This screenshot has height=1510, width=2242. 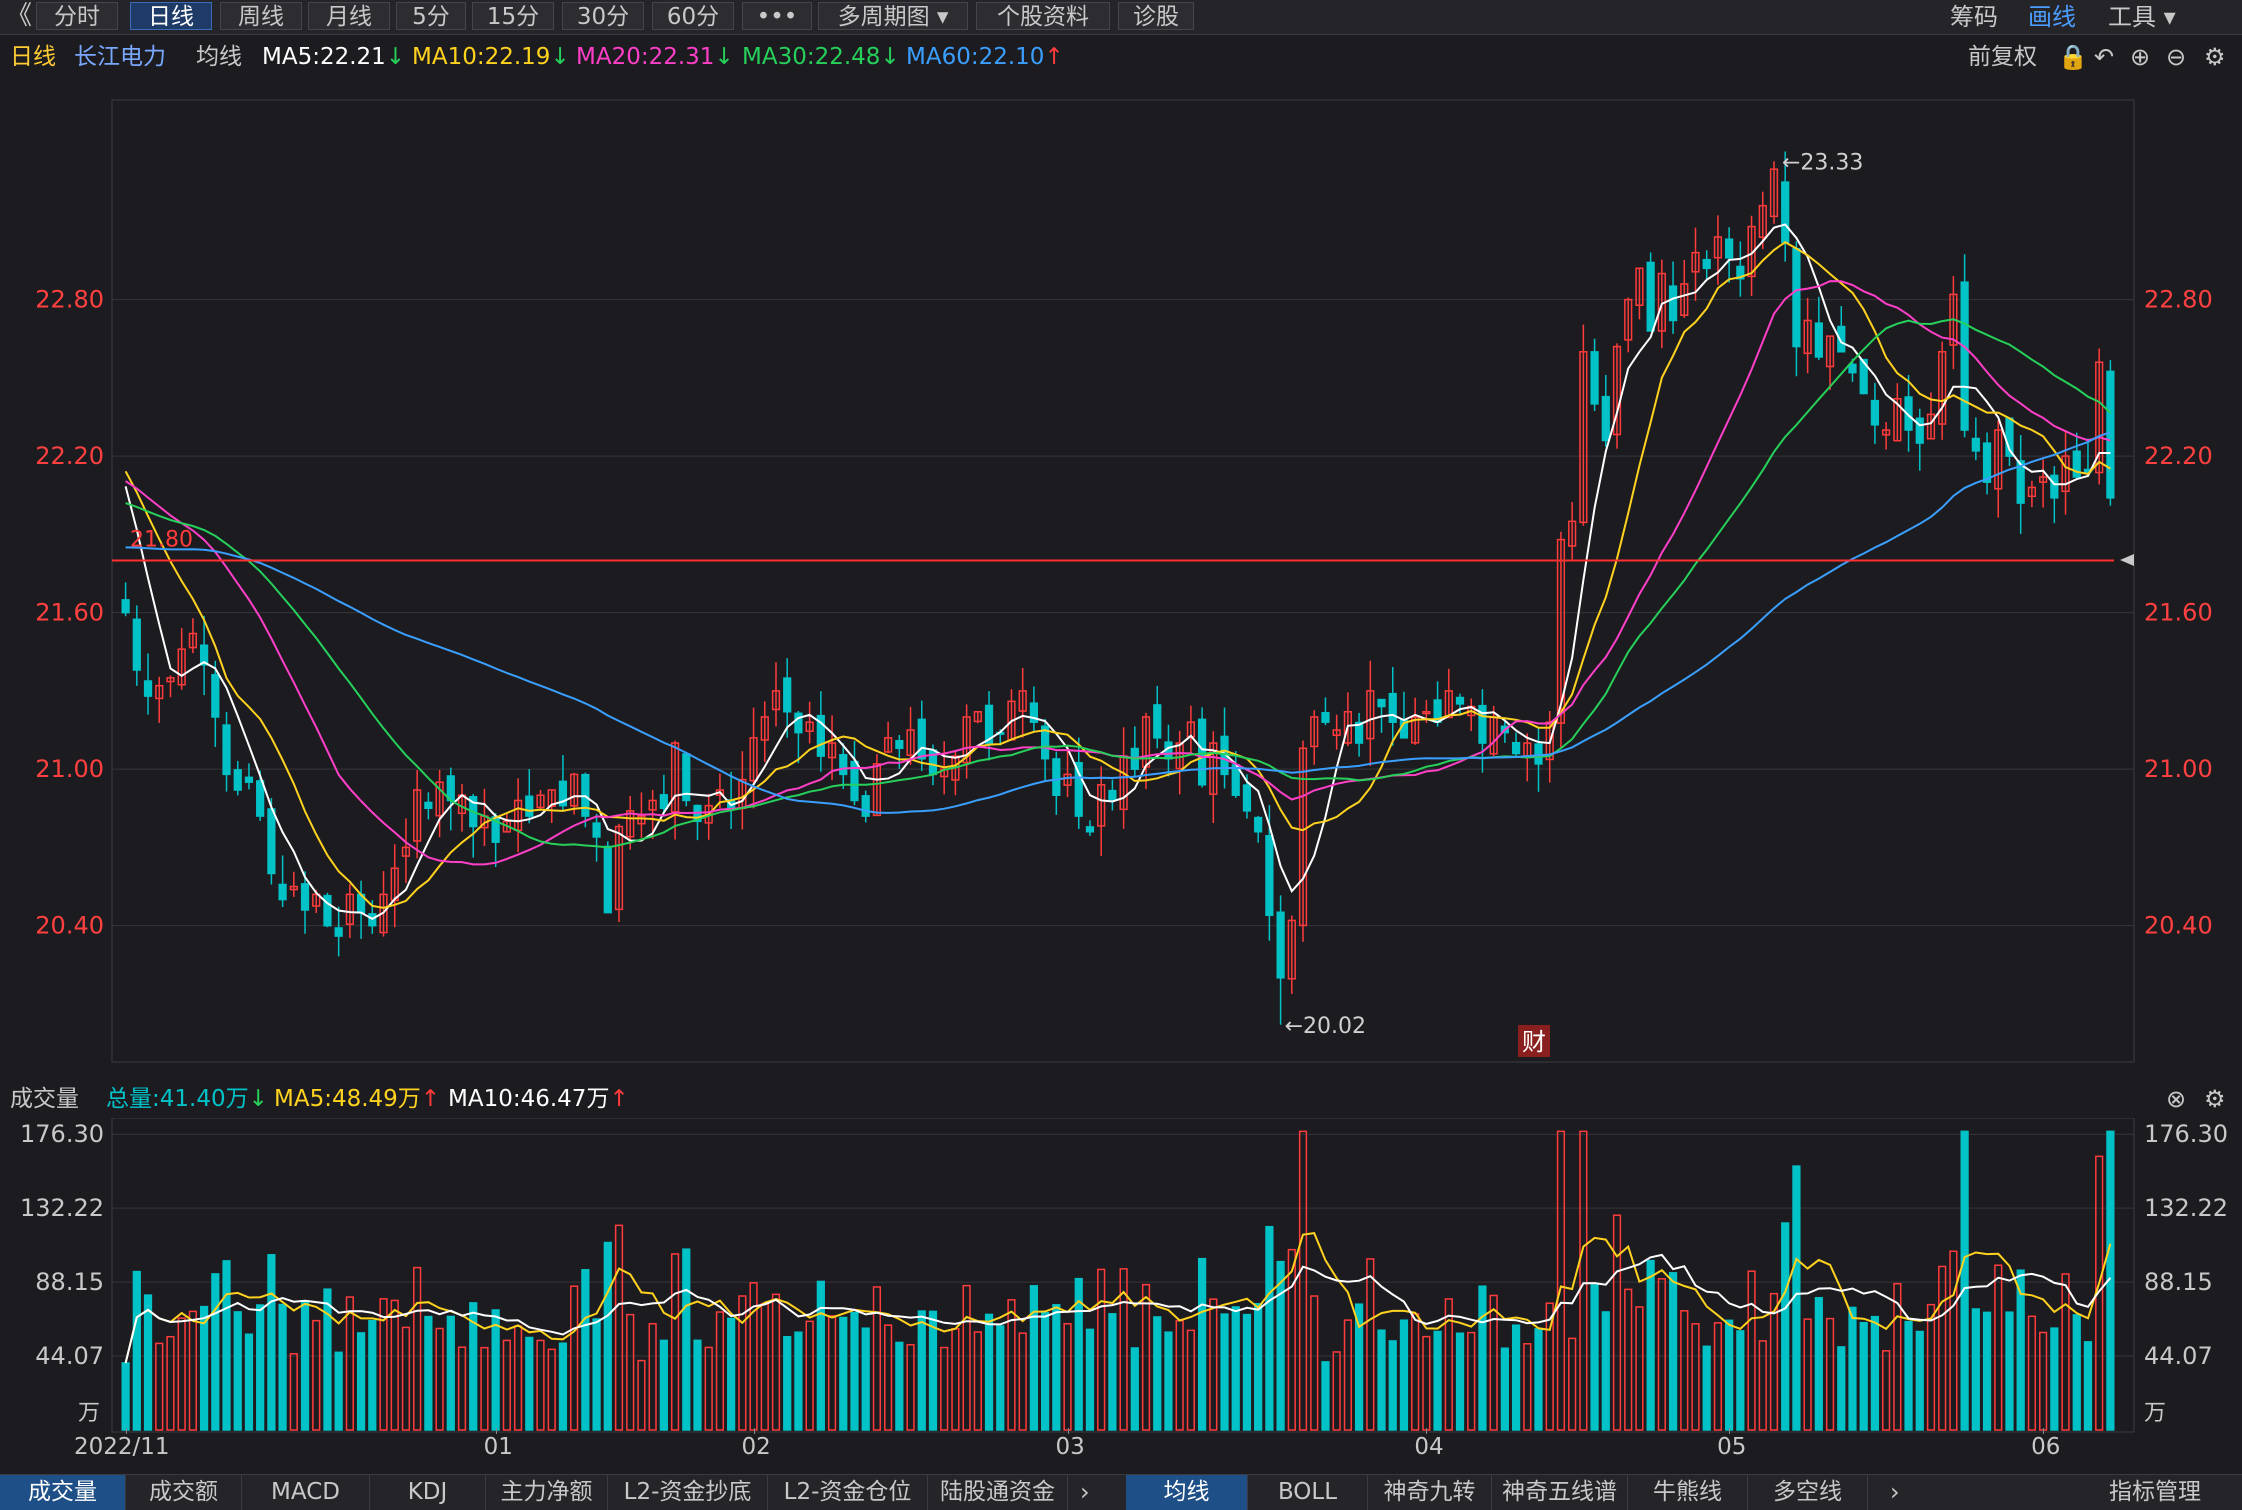 I want to click on volume-tick-right: 132.22, so click(x=2186, y=1208).